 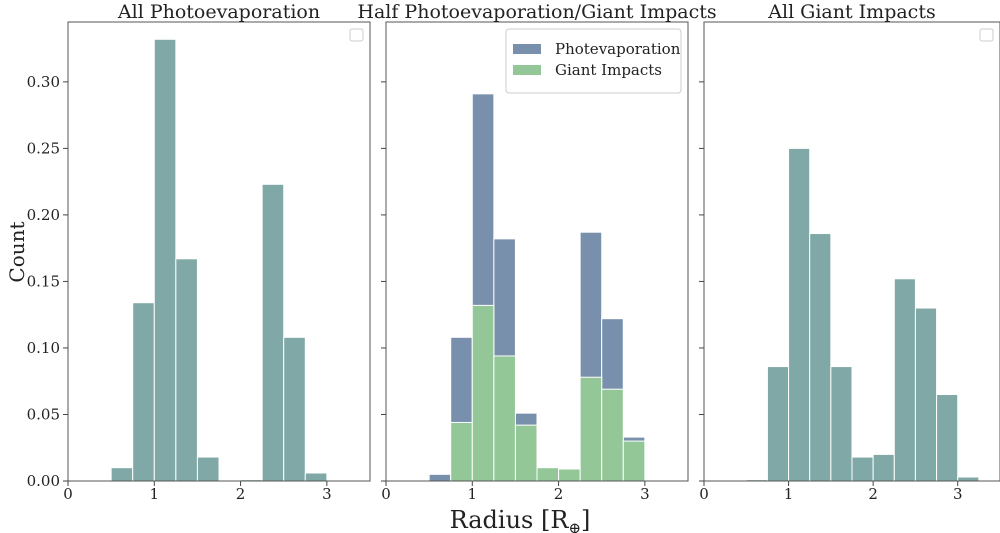 What do you see at coordinates (43, 281) in the screenshot?
I see `y-tick-label: 0.15` at bounding box center [43, 281].